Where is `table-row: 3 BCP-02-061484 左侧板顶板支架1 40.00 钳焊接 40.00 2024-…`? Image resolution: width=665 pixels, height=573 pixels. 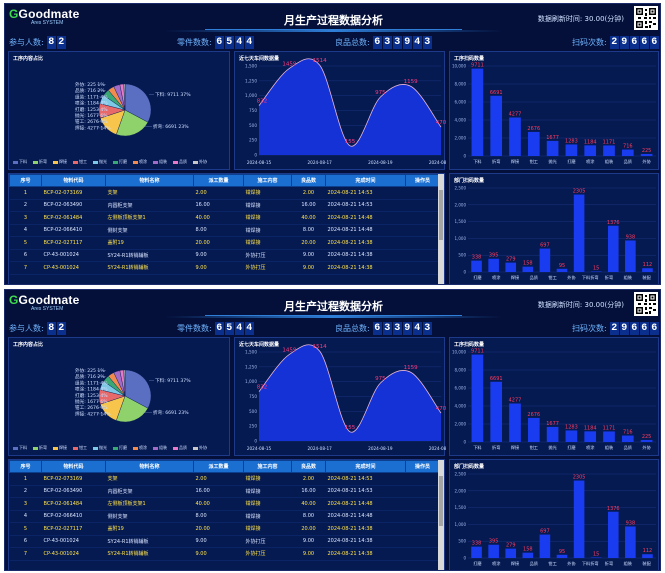 table-row: 3 BCP-02-061484 左侧板顶板支架1 40.00 钳焊接 40.00 2024-… is located at coordinates (224, 504).